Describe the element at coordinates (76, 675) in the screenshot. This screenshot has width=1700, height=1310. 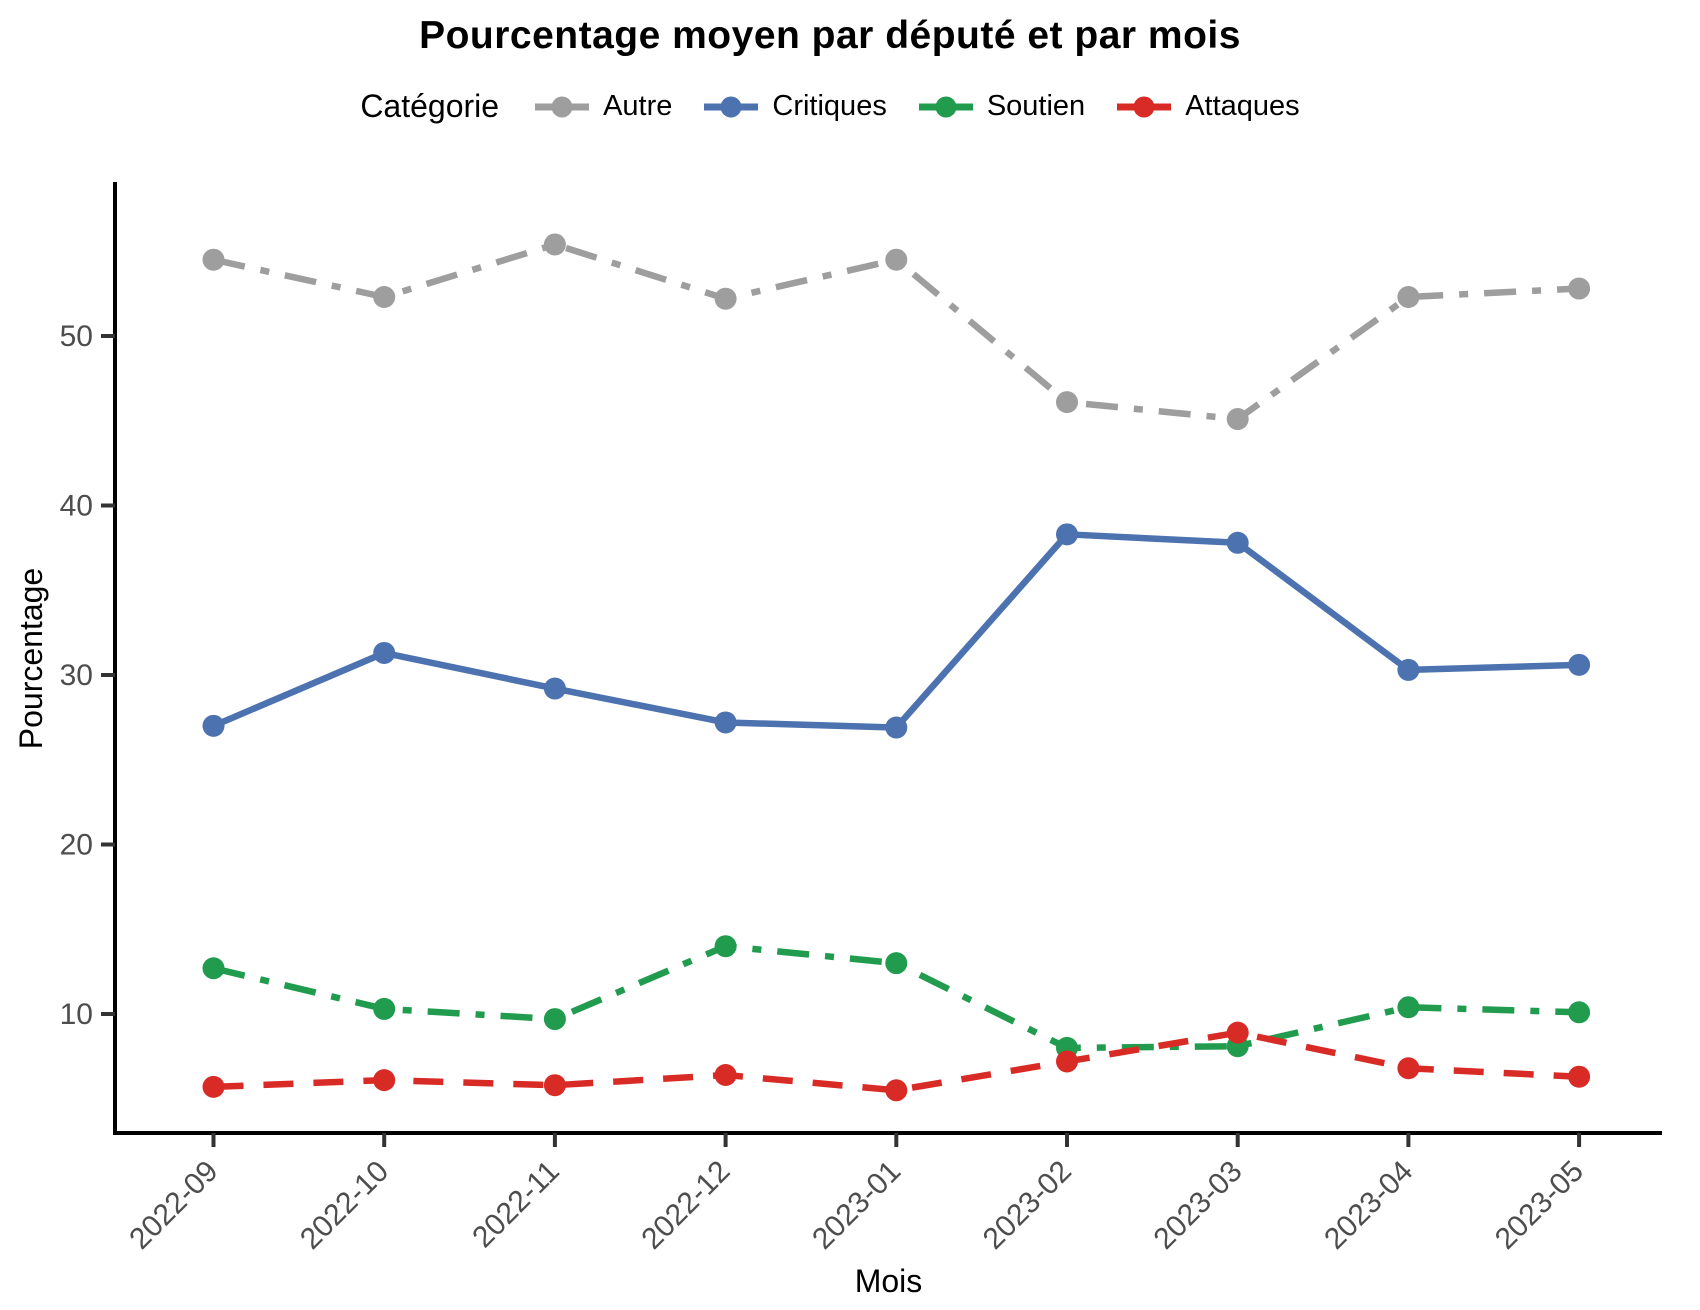
I see `y-tick-label: 30` at that location.